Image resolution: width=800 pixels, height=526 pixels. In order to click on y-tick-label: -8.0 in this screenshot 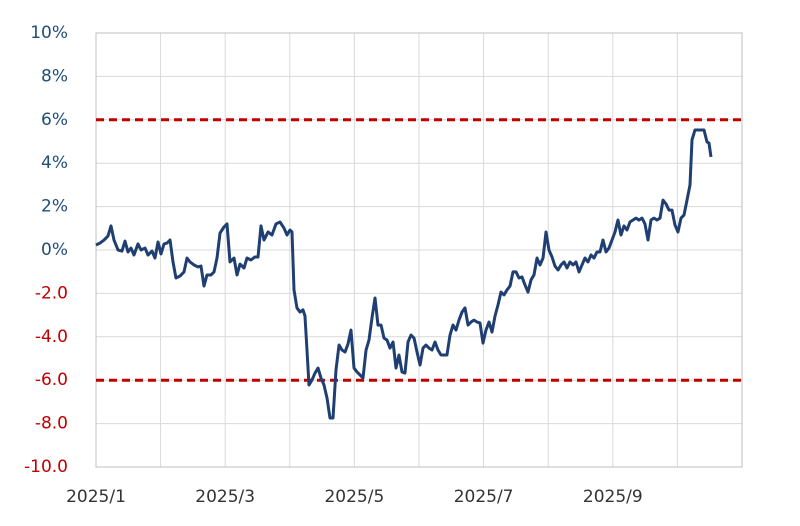, I will do `click(51, 424)`.